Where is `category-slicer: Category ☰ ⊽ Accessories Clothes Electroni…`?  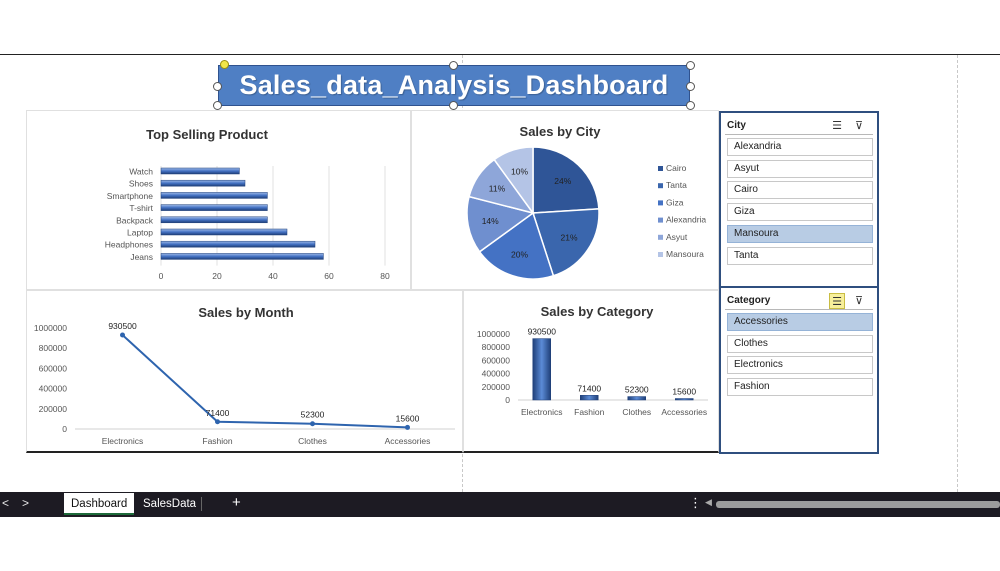 category-slicer: Category ☰ ⊽ Accessories Clothes Electroni… is located at coordinates (799, 370).